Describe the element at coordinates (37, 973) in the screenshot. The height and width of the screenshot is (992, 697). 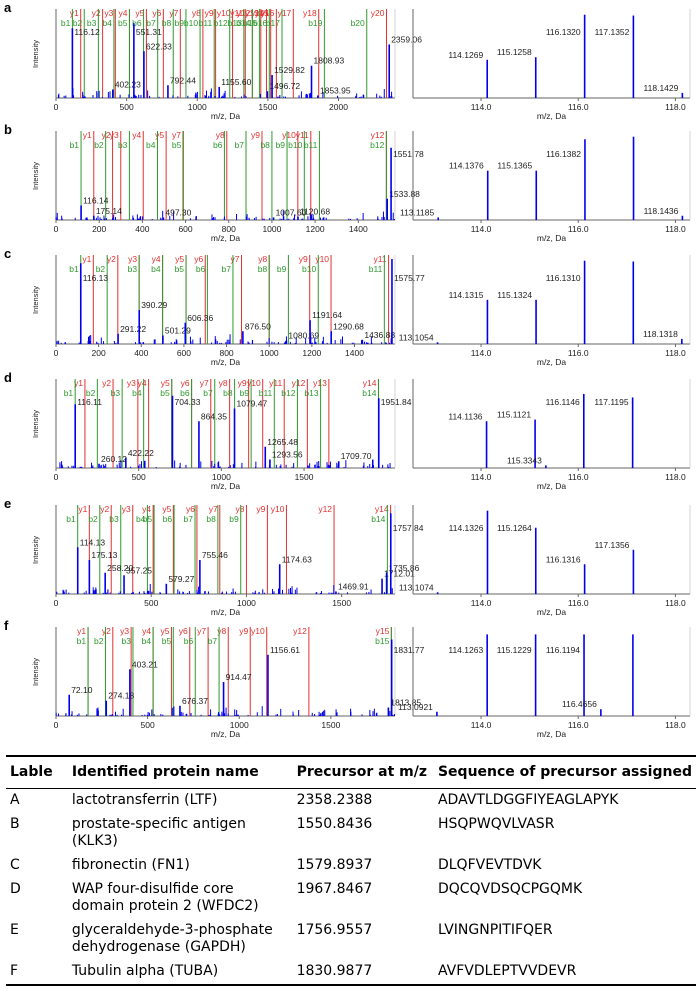
I see `cell-label: F` at that location.